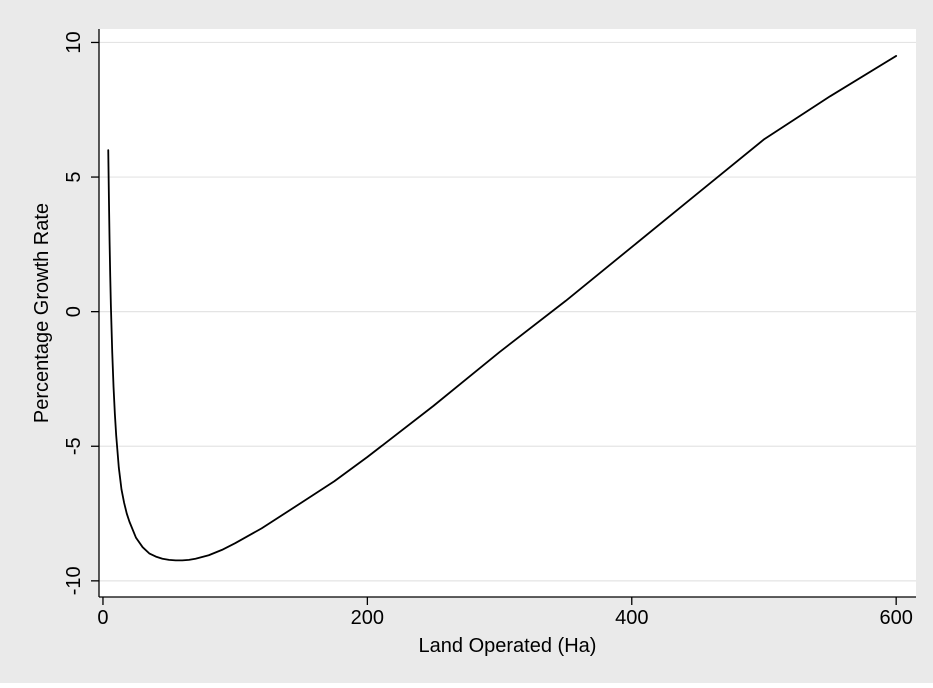 The height and width of the screenshot is (688, 933). I want to click on x-tick-label-3: 600, so click(895, 618).